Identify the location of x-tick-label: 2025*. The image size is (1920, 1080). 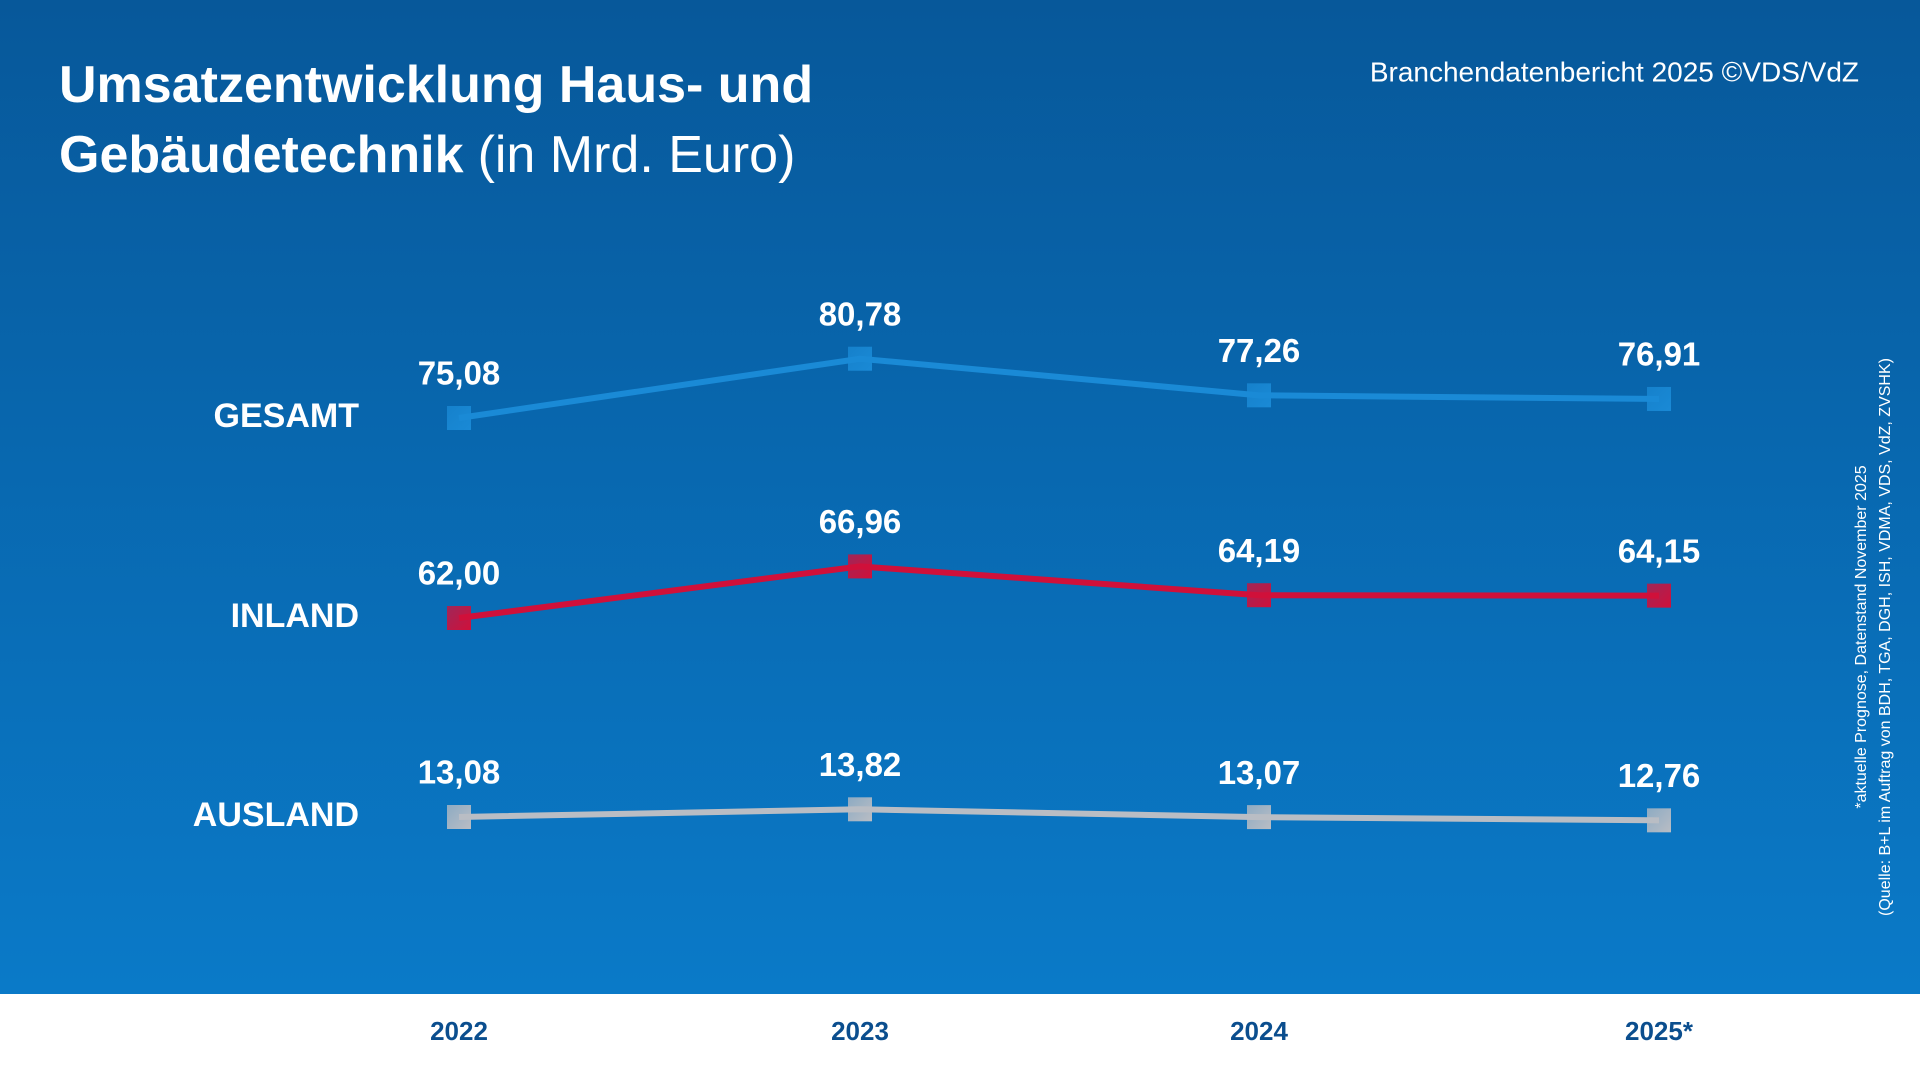
(1659, 1031).